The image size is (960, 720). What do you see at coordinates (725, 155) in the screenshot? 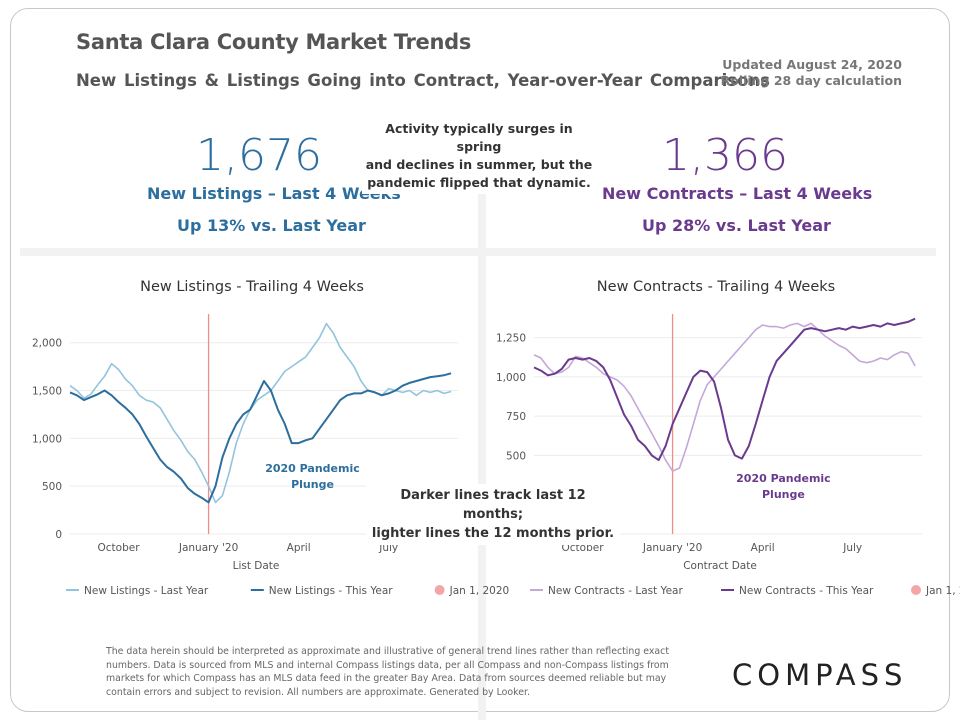
I see `kpi-new-contracts-value: 1,366` at bounding box center [725, 155].